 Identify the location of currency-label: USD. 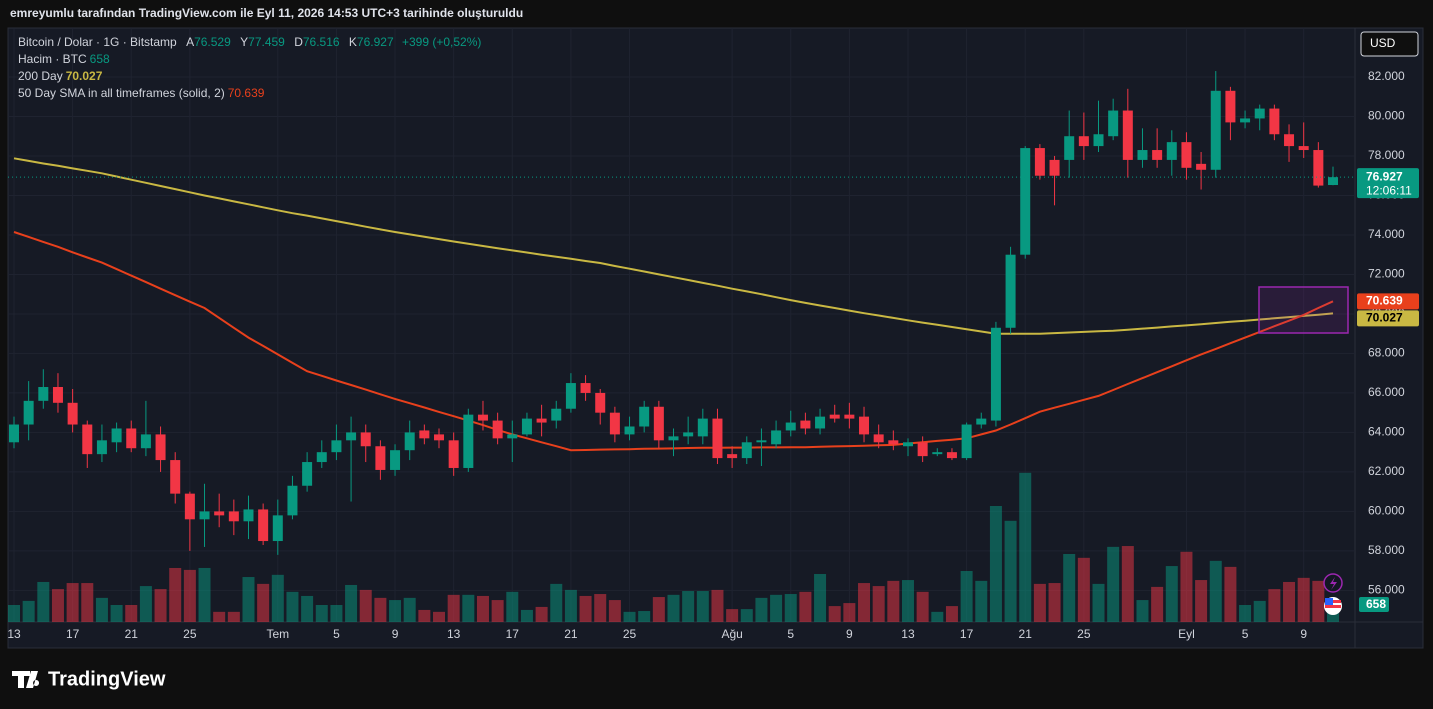
(1383, 43).